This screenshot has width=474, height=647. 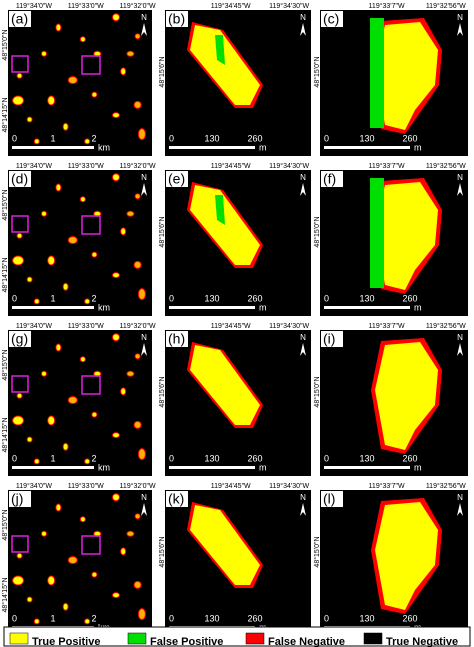 What do you see at coordinates (306, 641) in the screenshot?
I see `legend-label: False Negative` at bounding box center [306, 641].